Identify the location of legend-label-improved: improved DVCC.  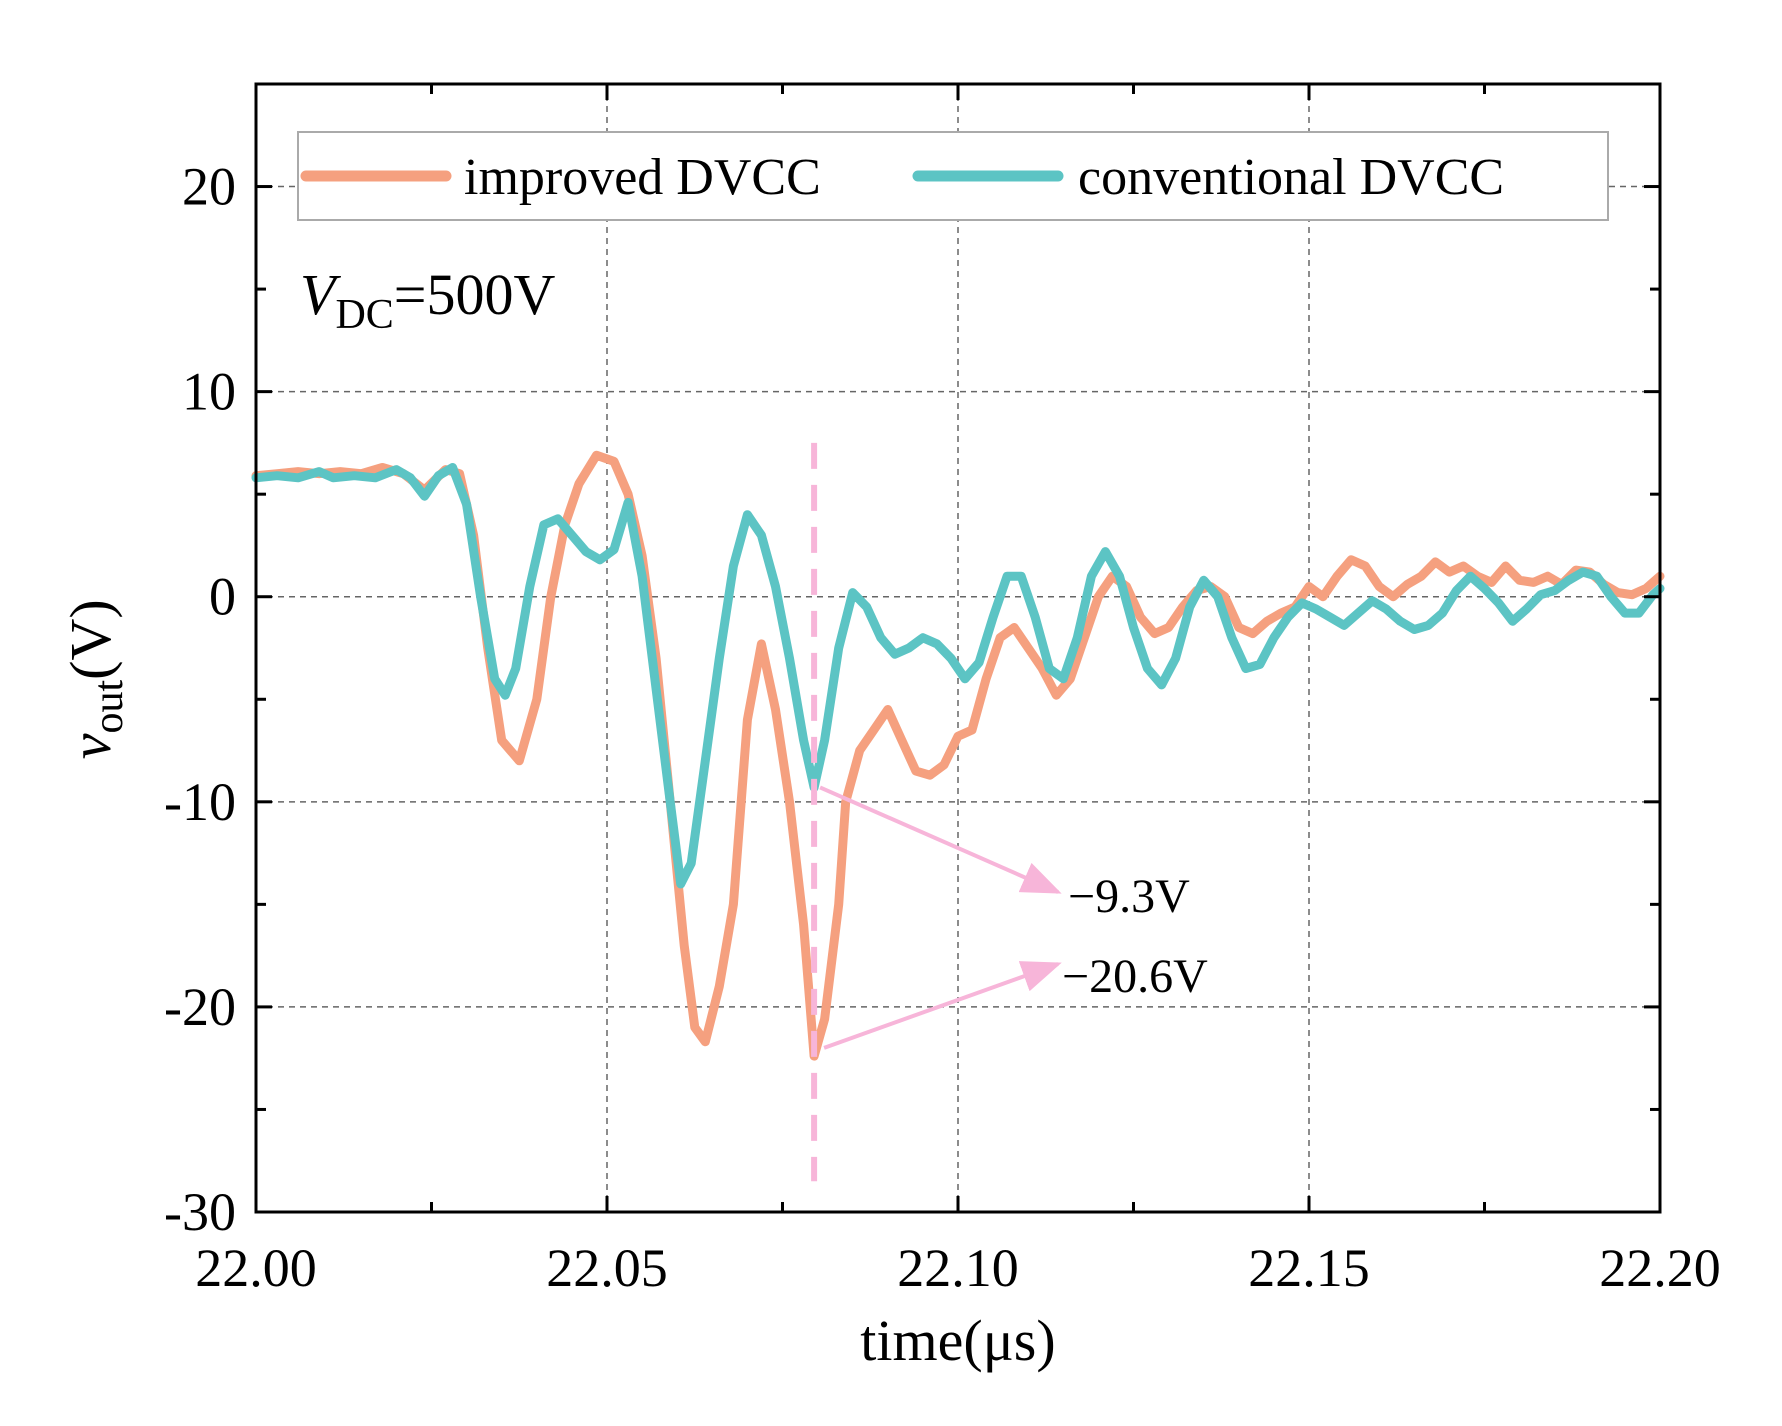
(642, 177).